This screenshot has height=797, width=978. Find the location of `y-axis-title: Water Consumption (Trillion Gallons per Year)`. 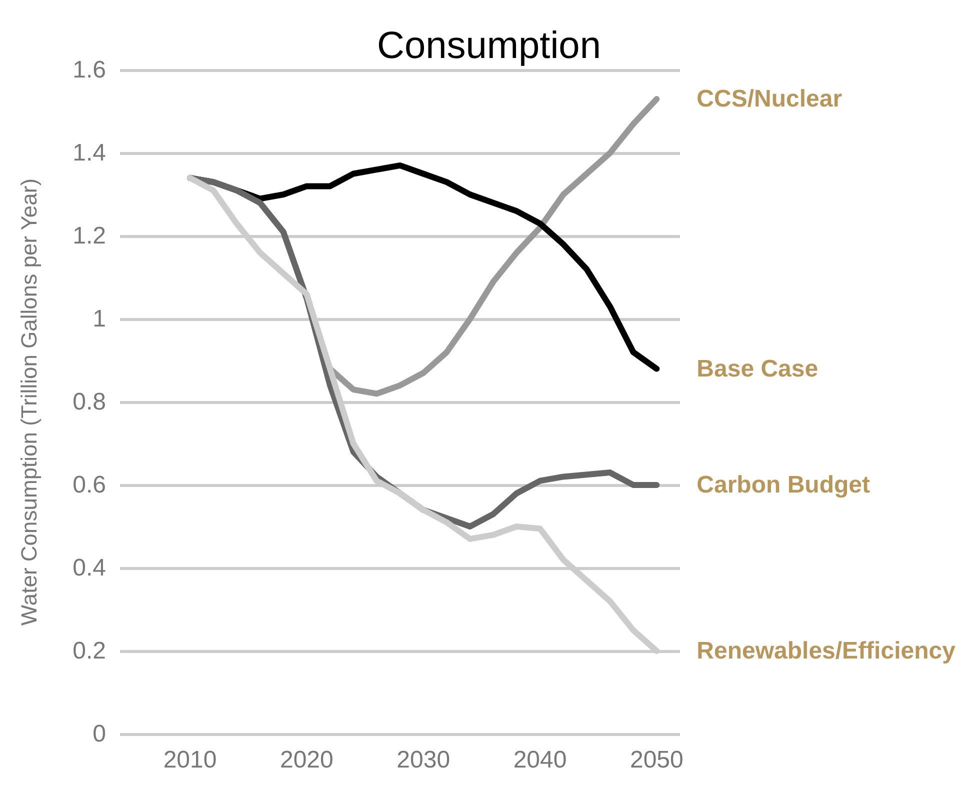

y-axis-title: Water Consumption (Trillion Gallons per Year) is located at coordinates (29, 402).